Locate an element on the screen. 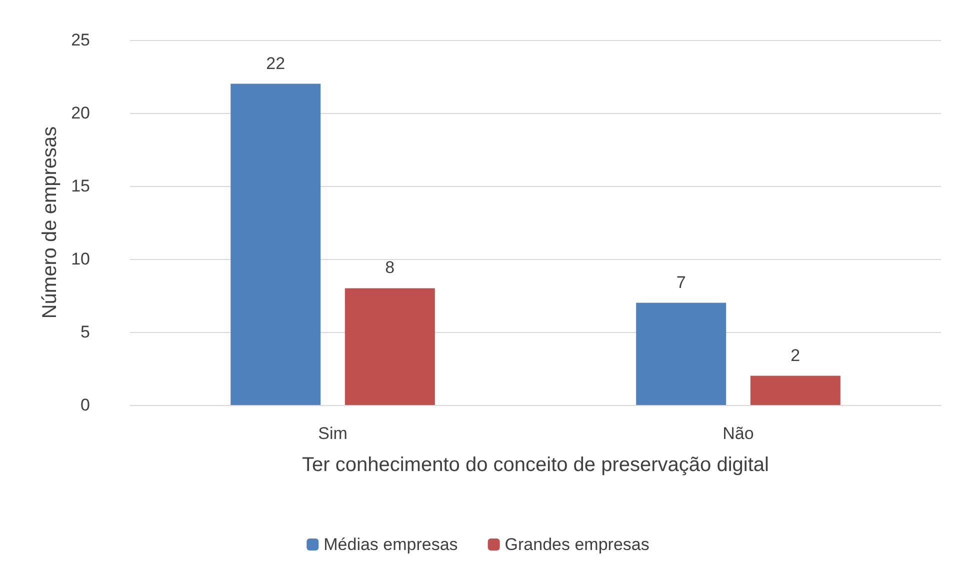  y-tick-label: 0 is located at coordinates (85, 405).